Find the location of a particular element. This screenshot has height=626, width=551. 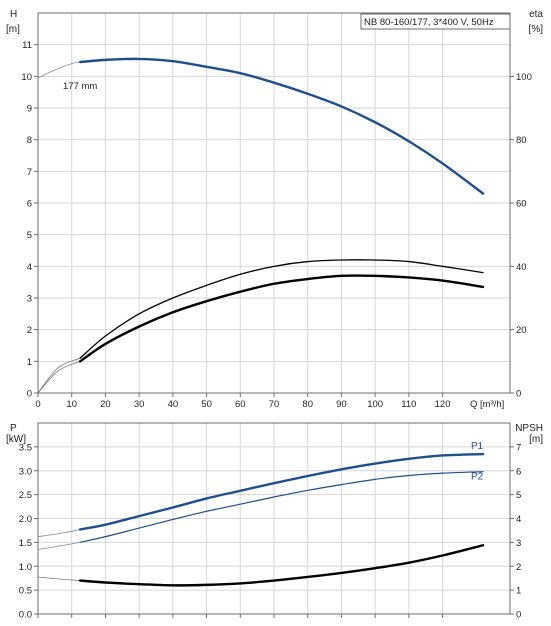

y-left-tick-label: 0 is located at coordinates (29, 394).